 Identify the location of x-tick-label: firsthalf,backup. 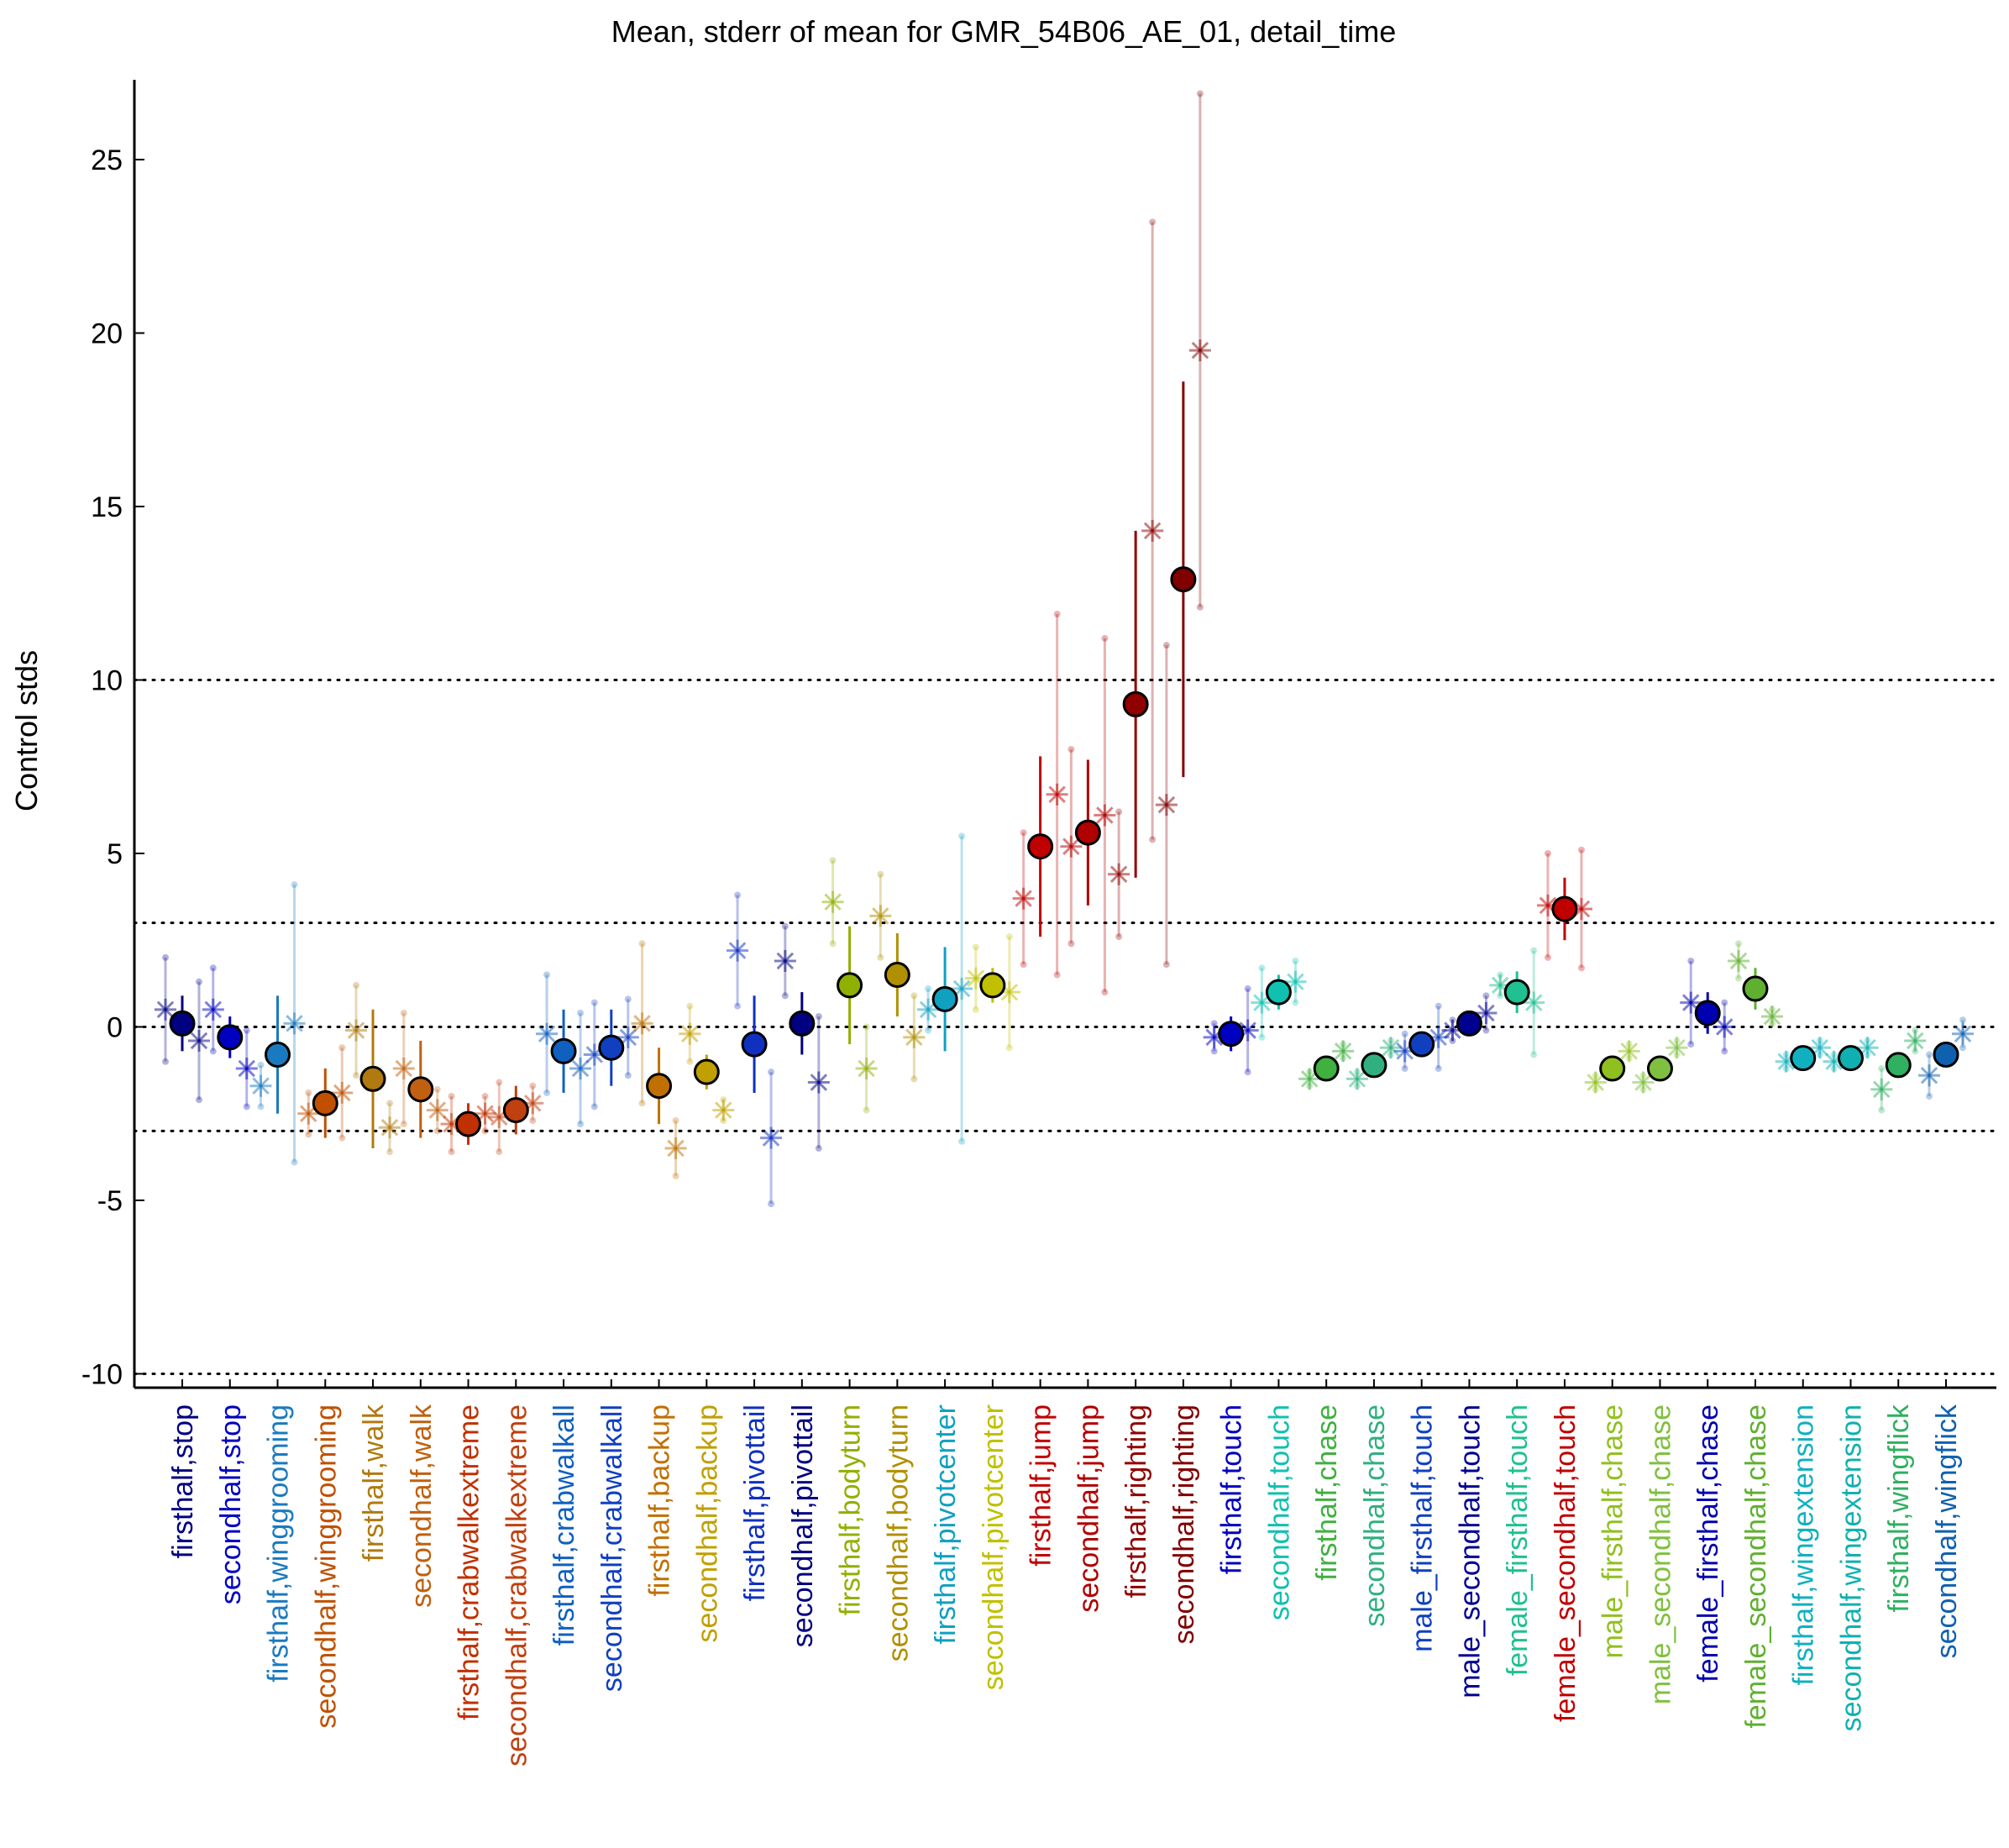
(660, 1500).